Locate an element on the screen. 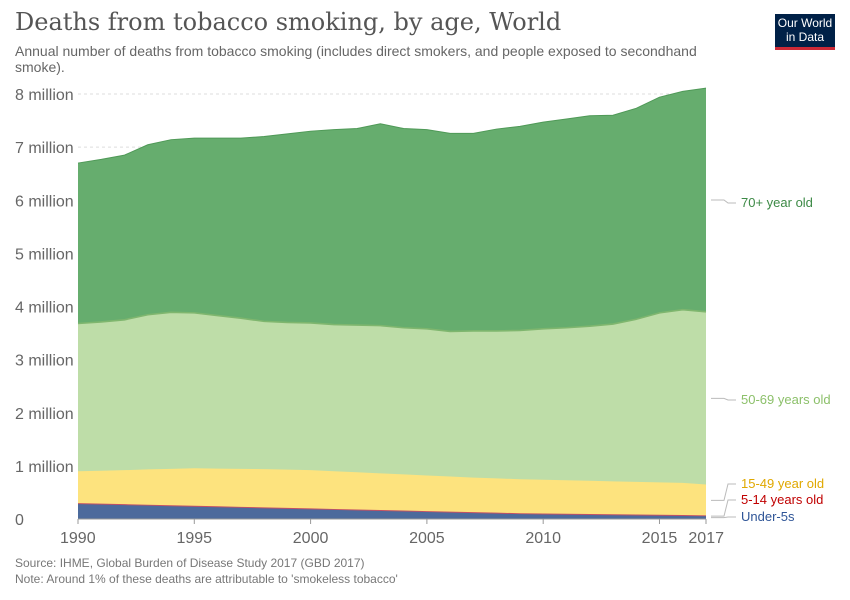 The height and width of the screenshot is (600, 850). x-tick-label: 2010 is located at coordinates (543, 538).